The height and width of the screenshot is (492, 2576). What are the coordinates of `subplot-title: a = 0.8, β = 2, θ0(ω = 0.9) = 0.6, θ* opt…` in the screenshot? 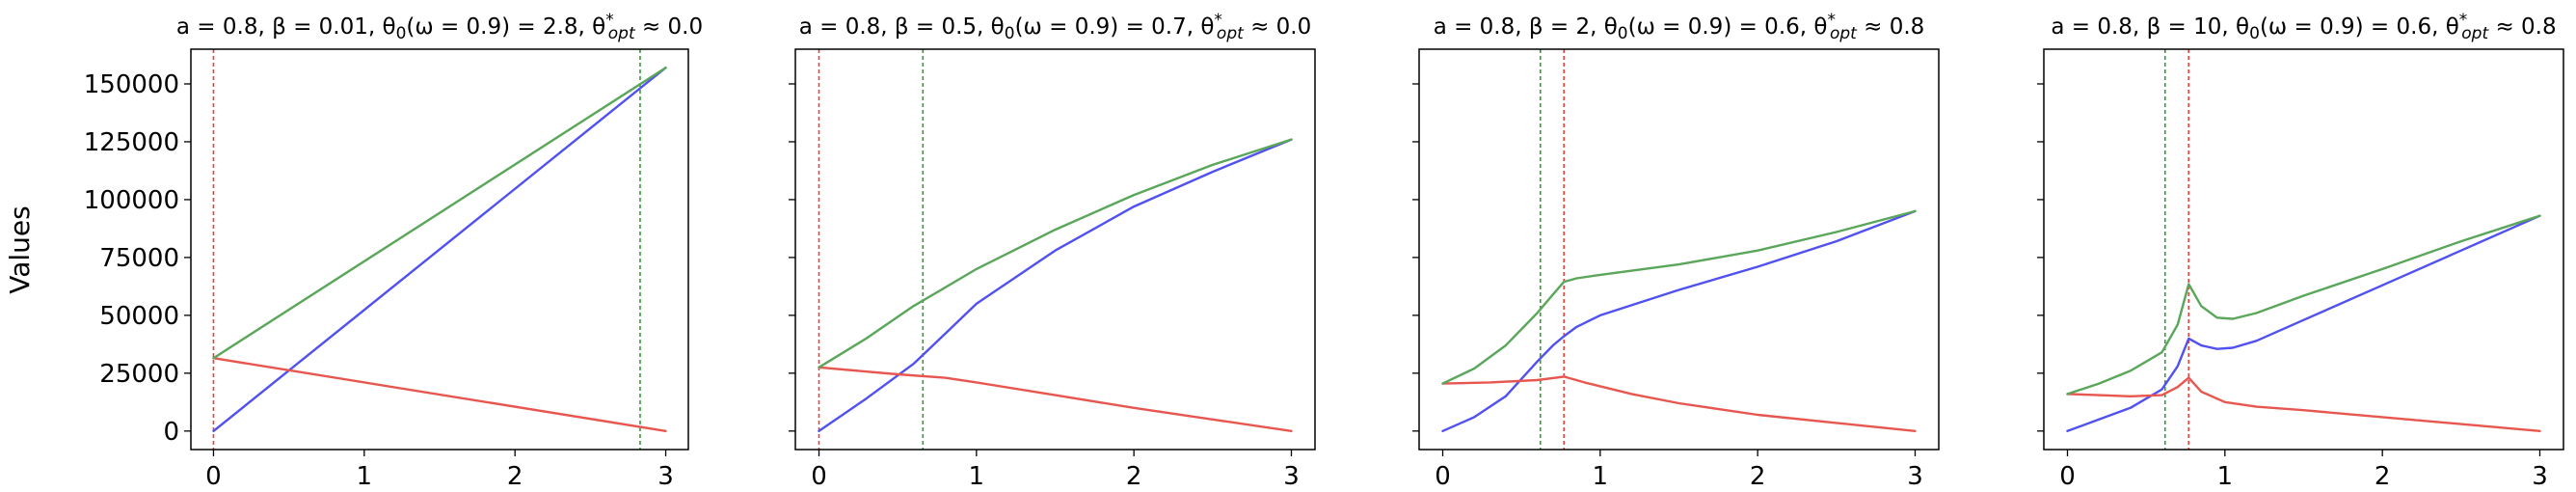 It's located at (1680, 27).